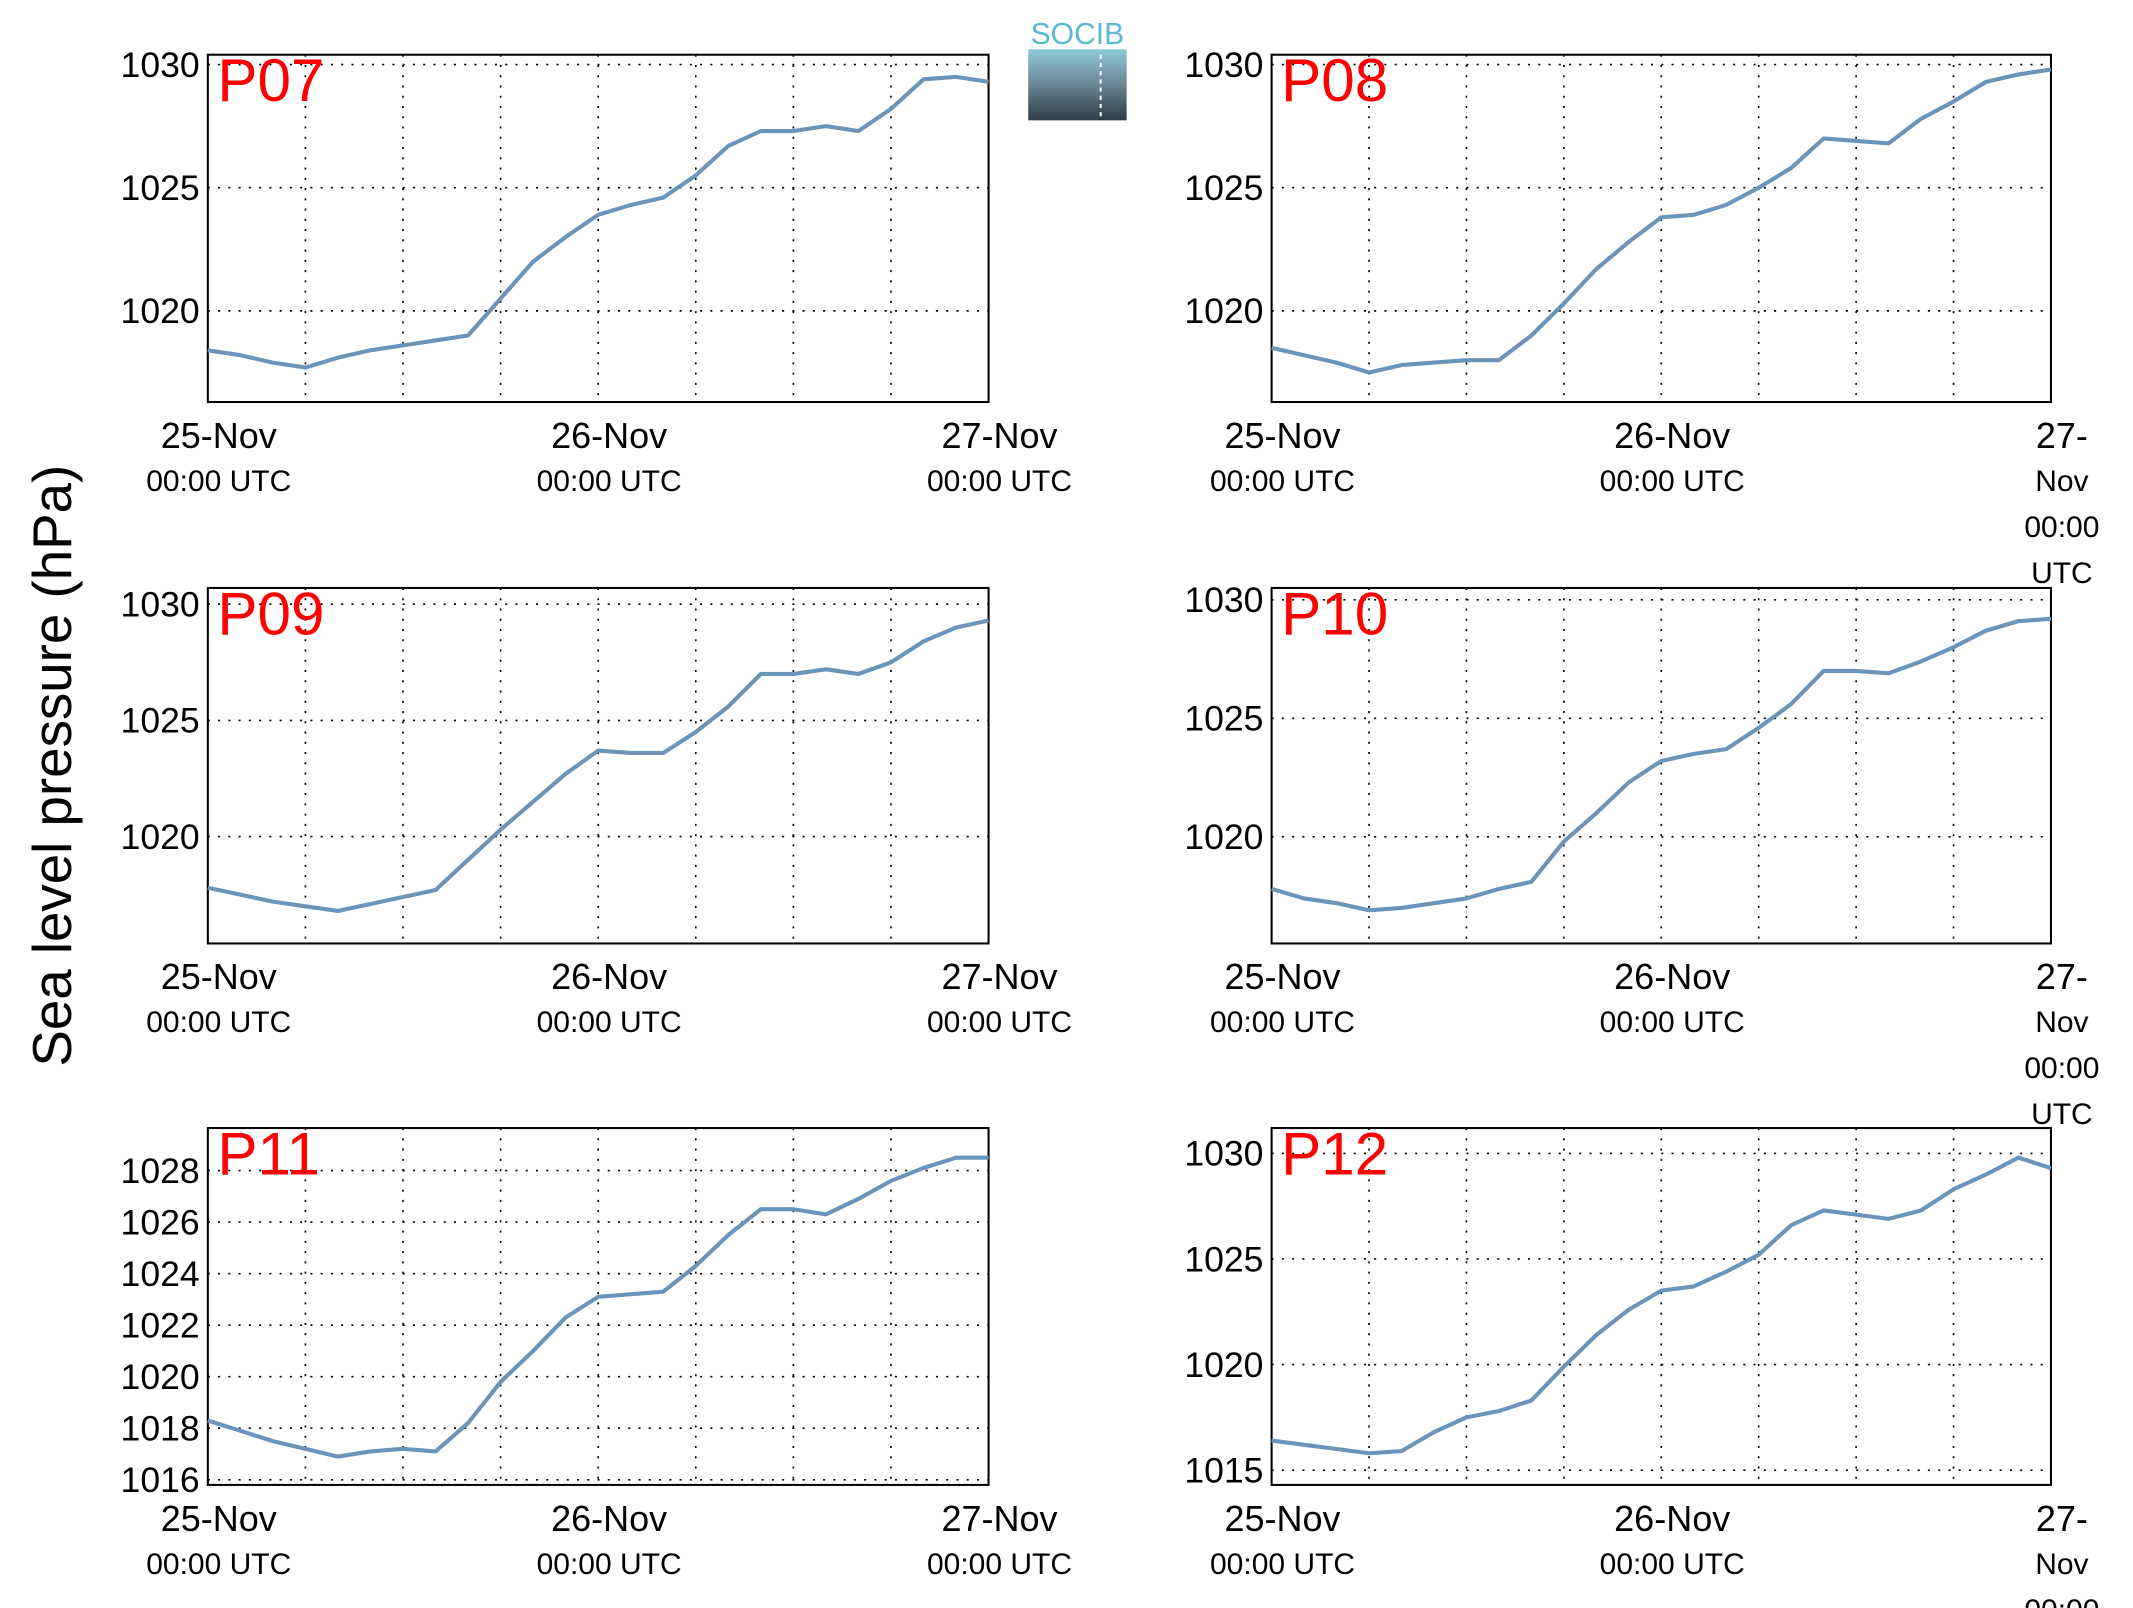  What do you see at coordinates (1078, 34) in the screenshot?
I see `logo-text: SOCIB` at bounding box center [1078, 34].